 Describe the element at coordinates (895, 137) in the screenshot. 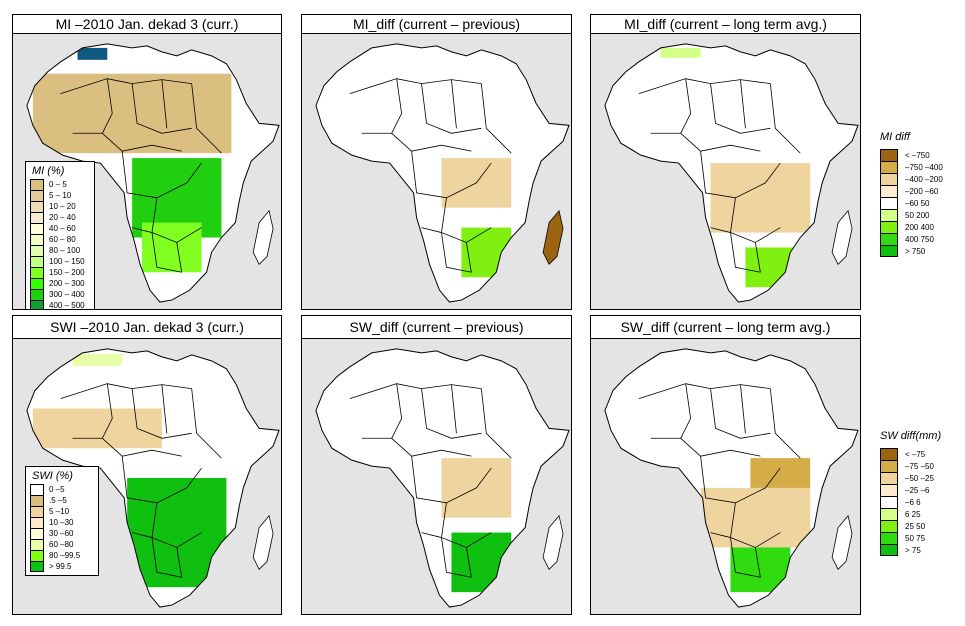

I see `legend-mi-diff-title: MI diff` at that location.